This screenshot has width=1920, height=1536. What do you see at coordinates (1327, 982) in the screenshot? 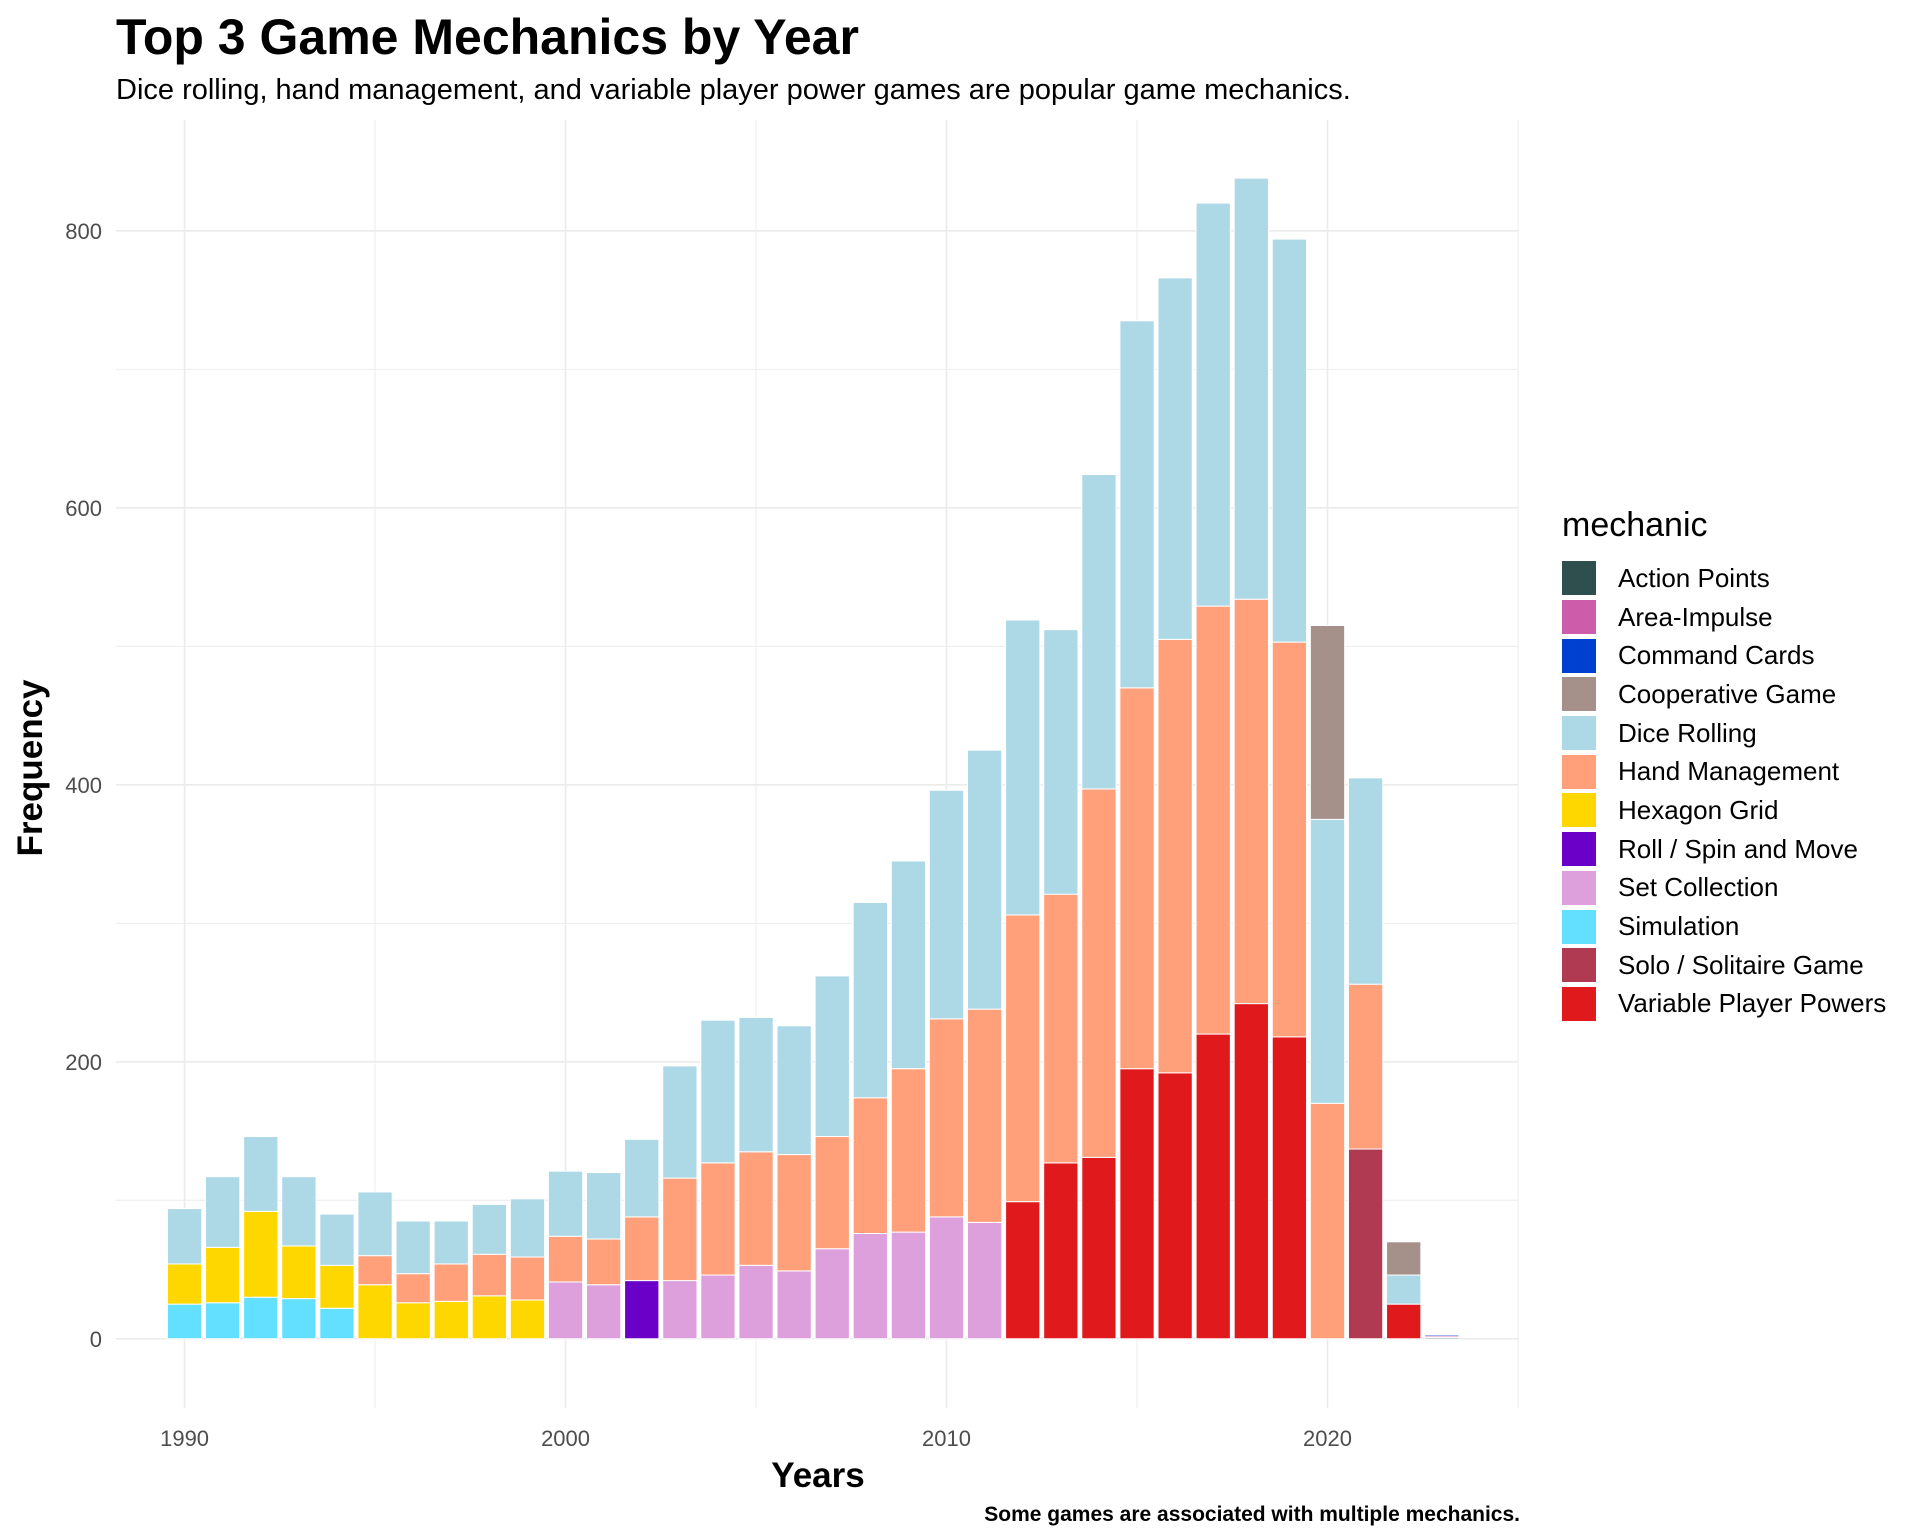
I see `bar-2020` at bounding box center [1327, 982].